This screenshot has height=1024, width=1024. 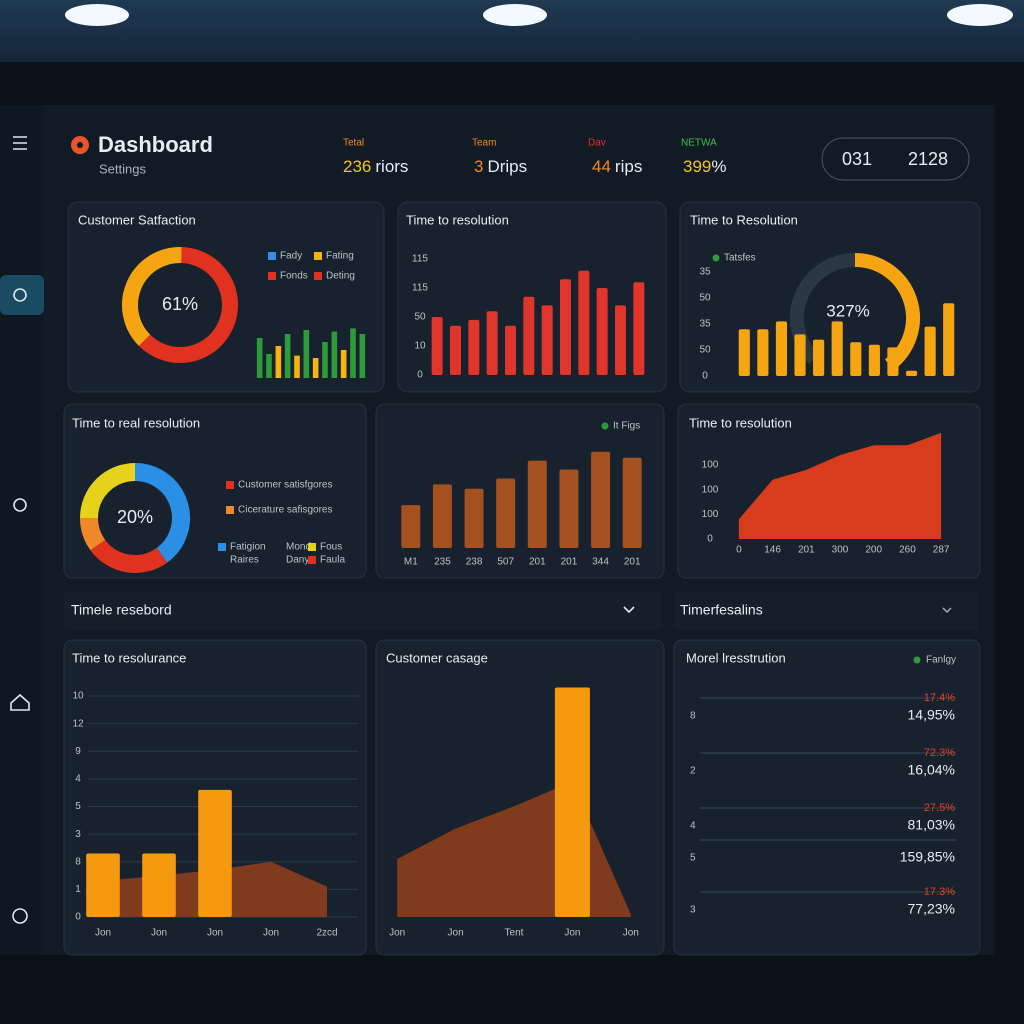 What do you see at coordinates (939, 808) in the screenshot?
I see `row-change: 27.5%` at bounding box center [939, 808].